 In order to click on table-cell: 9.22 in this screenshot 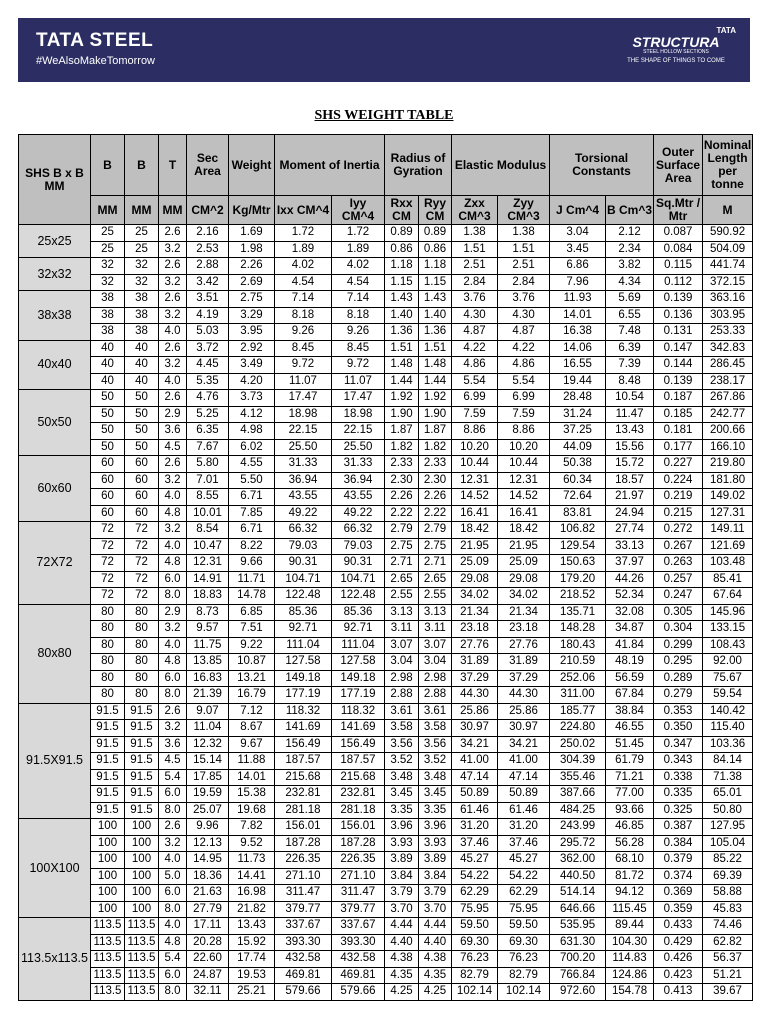, I will do `click(251, 645)`.